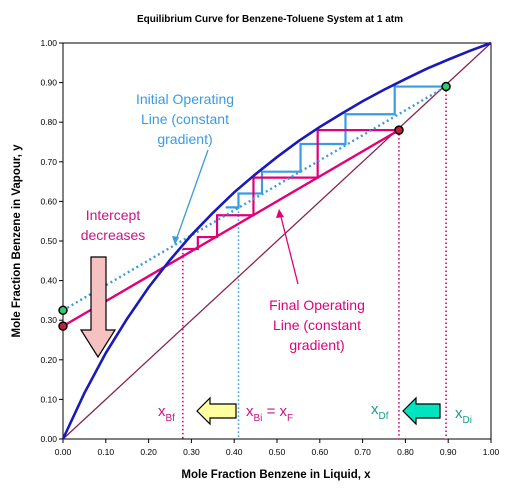 This screenshot has width=508, height=489. What do you see at coordinates (276, 475) in the screenshot?
I see `x-axis-label: Mole Fraction Benzene in Liquid, x` at bounding box center [276, 475].